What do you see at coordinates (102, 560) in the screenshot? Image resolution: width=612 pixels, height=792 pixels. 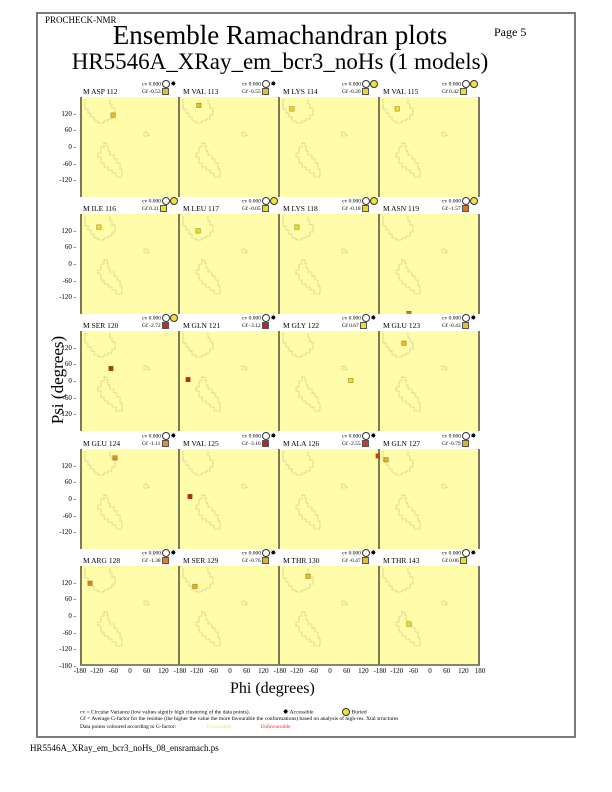 I see `panel-residue-label: M ARG 128` at bounding box center [102, 560].